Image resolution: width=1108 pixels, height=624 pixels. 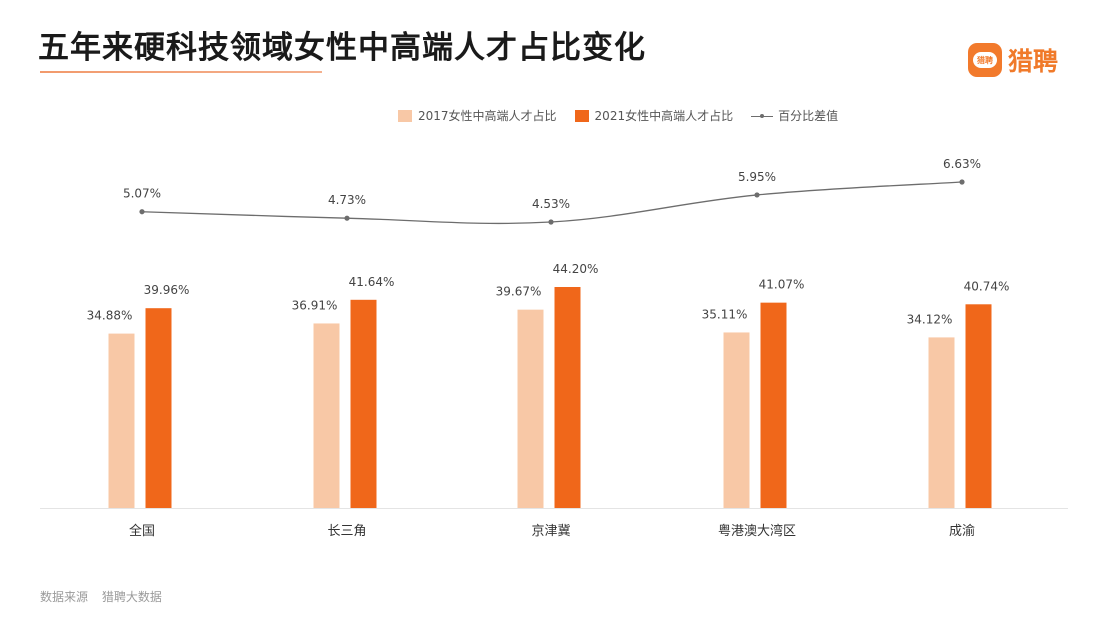 What do you see at coordinates (347, 200) in the screenshot?
I see `difference-label-1: 4.73%` at bounding box center [347, 200].